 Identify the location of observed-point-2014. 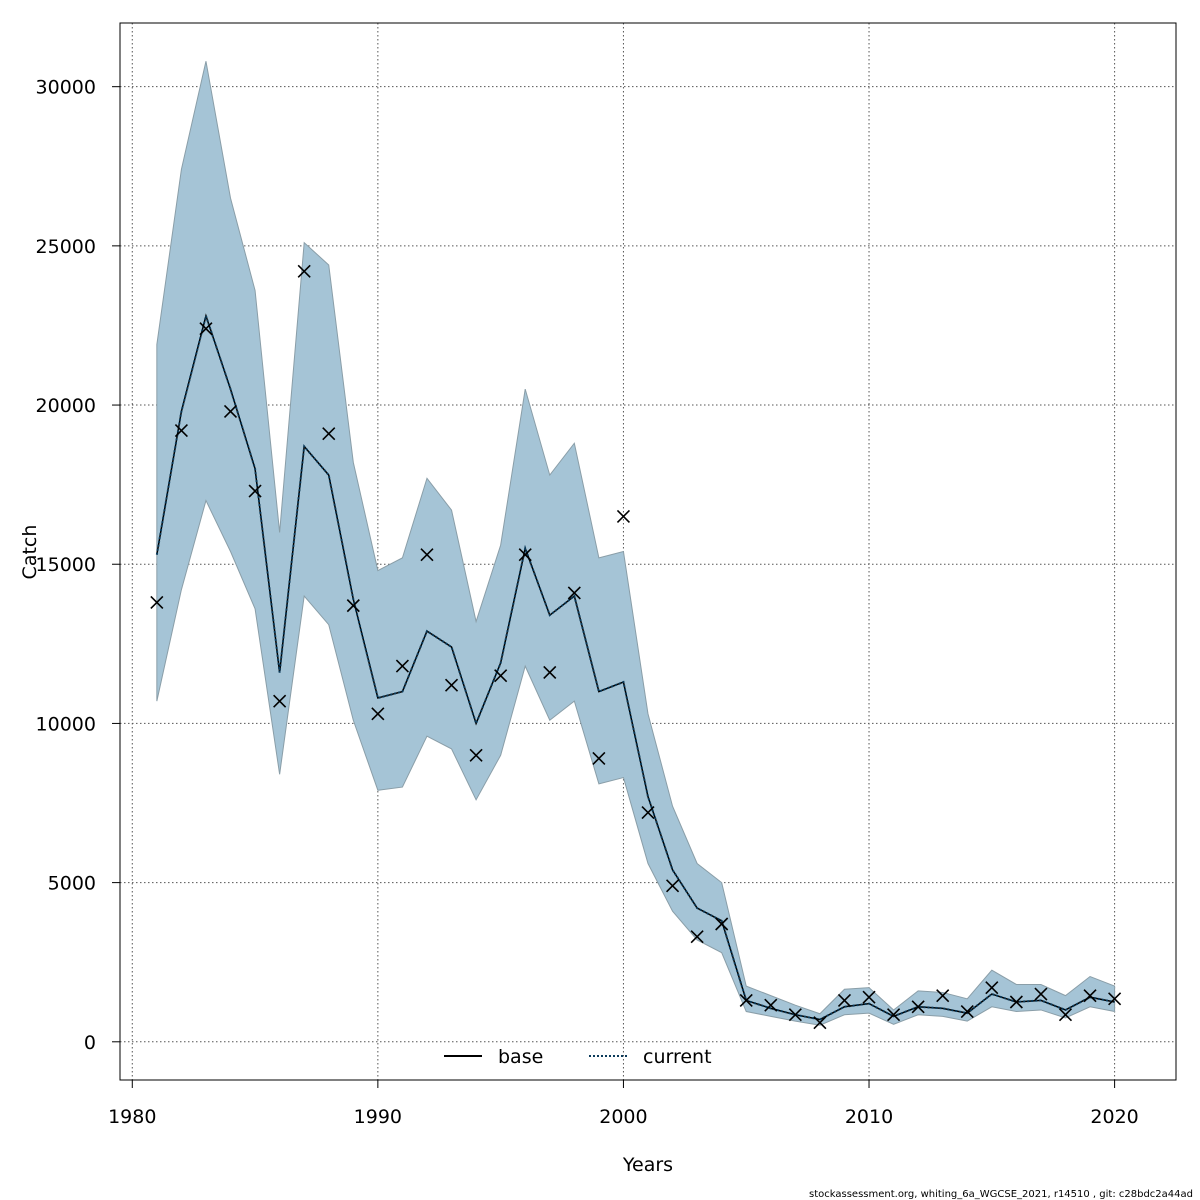
(967, 1011).